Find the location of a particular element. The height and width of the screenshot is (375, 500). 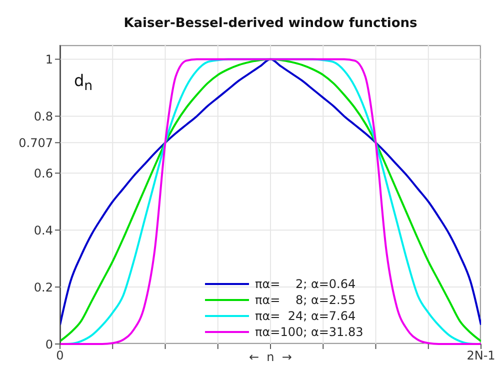

chart-title: Kaiser-Bessel-derived window functions is located at coordinates (270, 23).